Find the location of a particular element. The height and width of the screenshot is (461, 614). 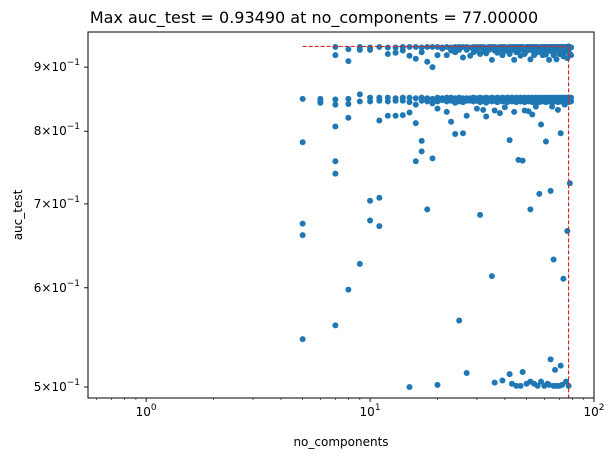

y-ticks: 5×10⁻¹ 6×10−1 7×10⁻¹ 8×10−1 9×10−1 is located at coordinates (61, 226).